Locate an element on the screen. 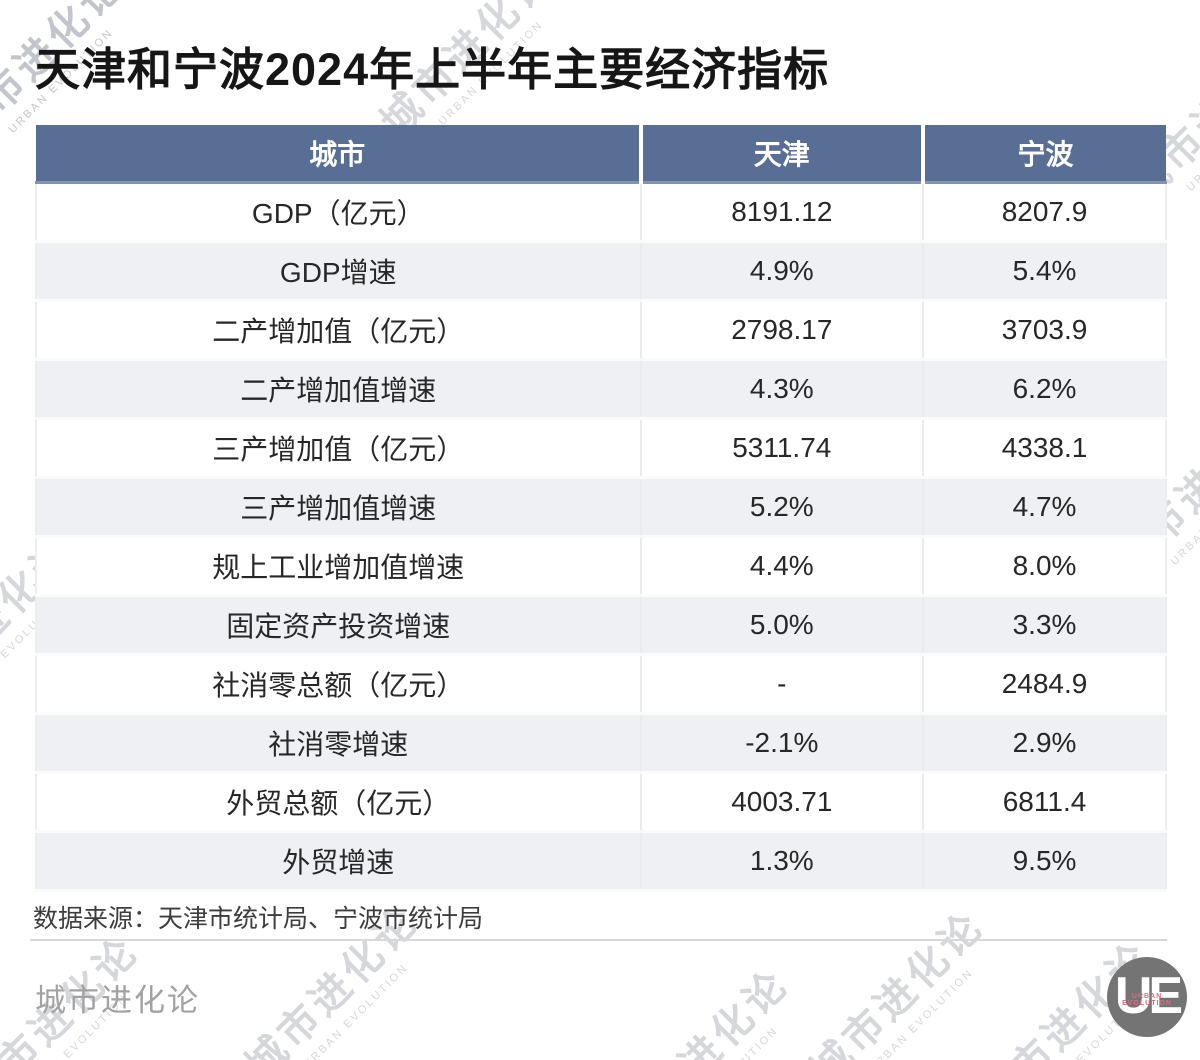 The image size is (1200, 1060). table-header-row: 城市 天津 宁波 is located at coordinates (601, 154).